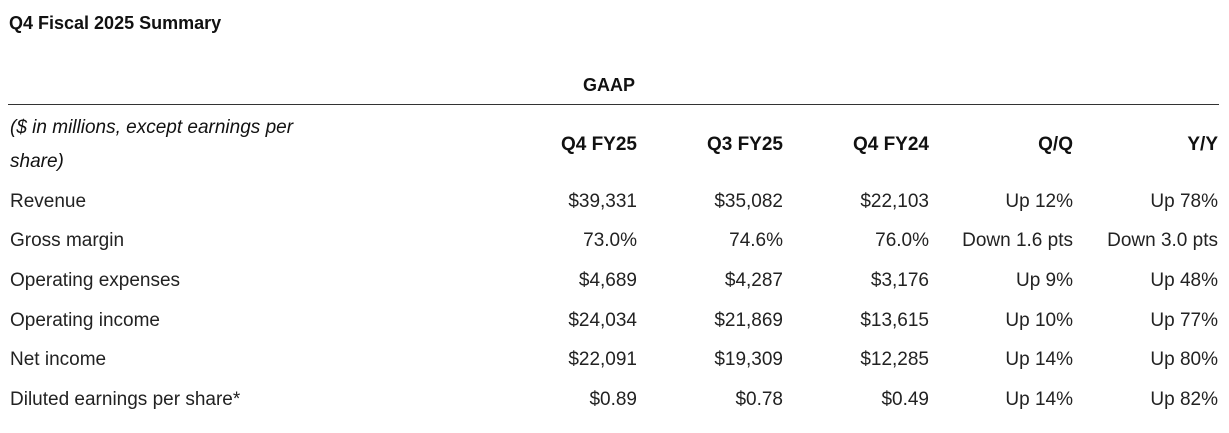 The image size is (1229, 433). I want to click on cell: Up 12%, so click(1039, 201).